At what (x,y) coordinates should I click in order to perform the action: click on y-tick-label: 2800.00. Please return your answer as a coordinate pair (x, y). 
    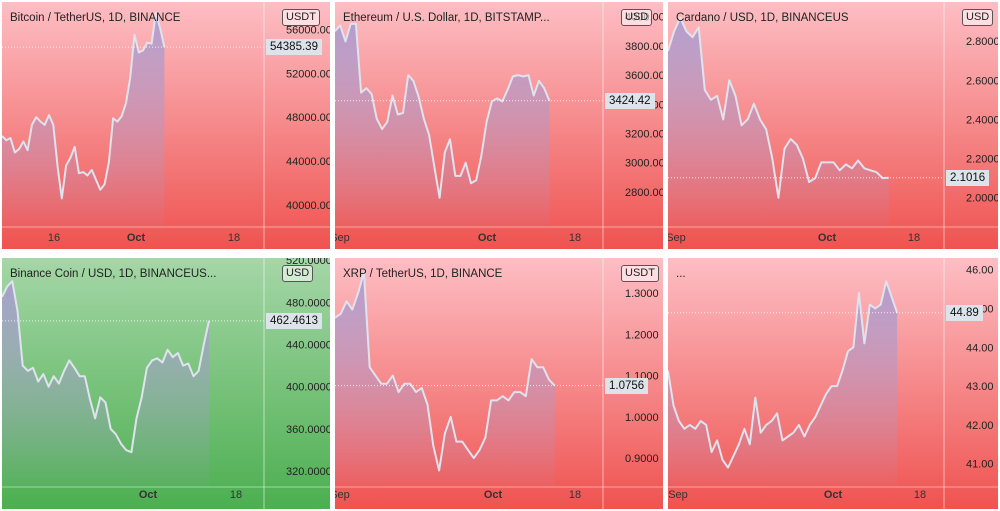
    Looking at the image, I should click on (644, 193).